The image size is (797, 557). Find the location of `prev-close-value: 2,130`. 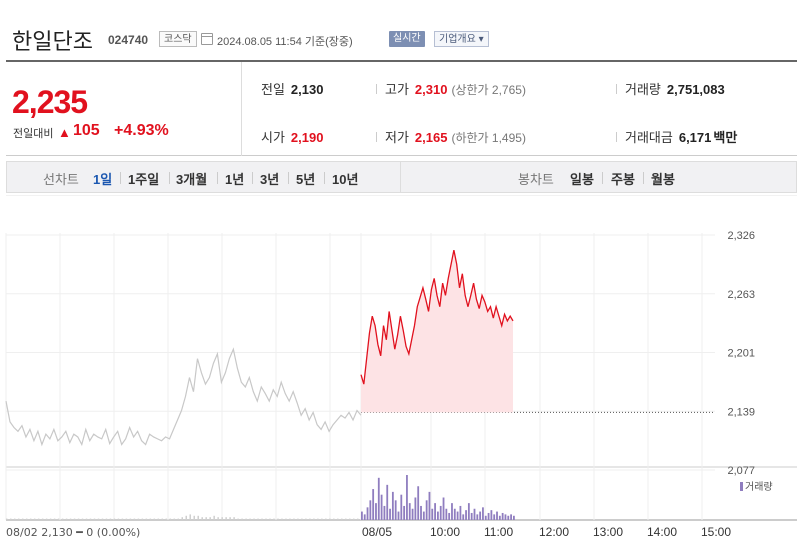

prev-close-value: 2,130 is located at coordinates (307, 89).